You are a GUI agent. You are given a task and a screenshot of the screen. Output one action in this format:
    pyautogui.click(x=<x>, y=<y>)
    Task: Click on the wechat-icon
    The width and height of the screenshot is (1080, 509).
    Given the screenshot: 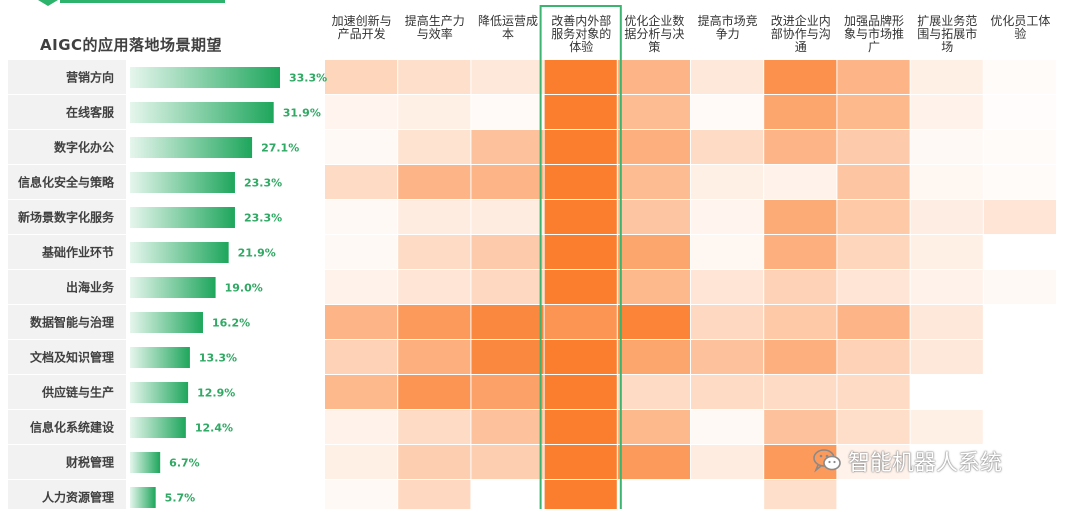 What is the action you would take?
    pyautogui.click(x=827, y=461)
    